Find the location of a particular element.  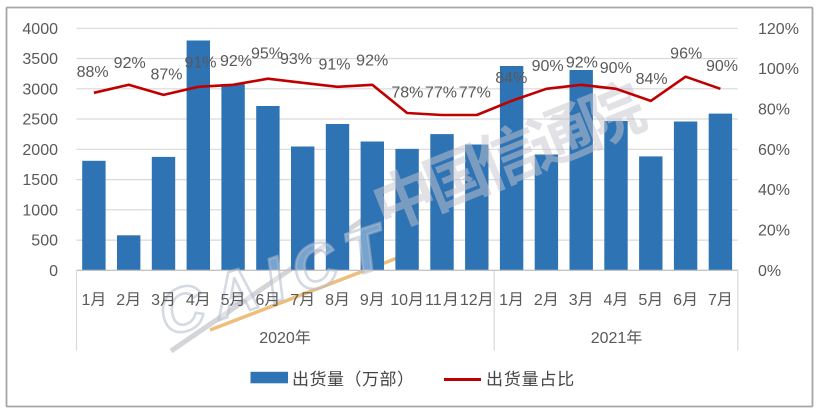

svg-text: 20% is located at coordinates (774, 231).